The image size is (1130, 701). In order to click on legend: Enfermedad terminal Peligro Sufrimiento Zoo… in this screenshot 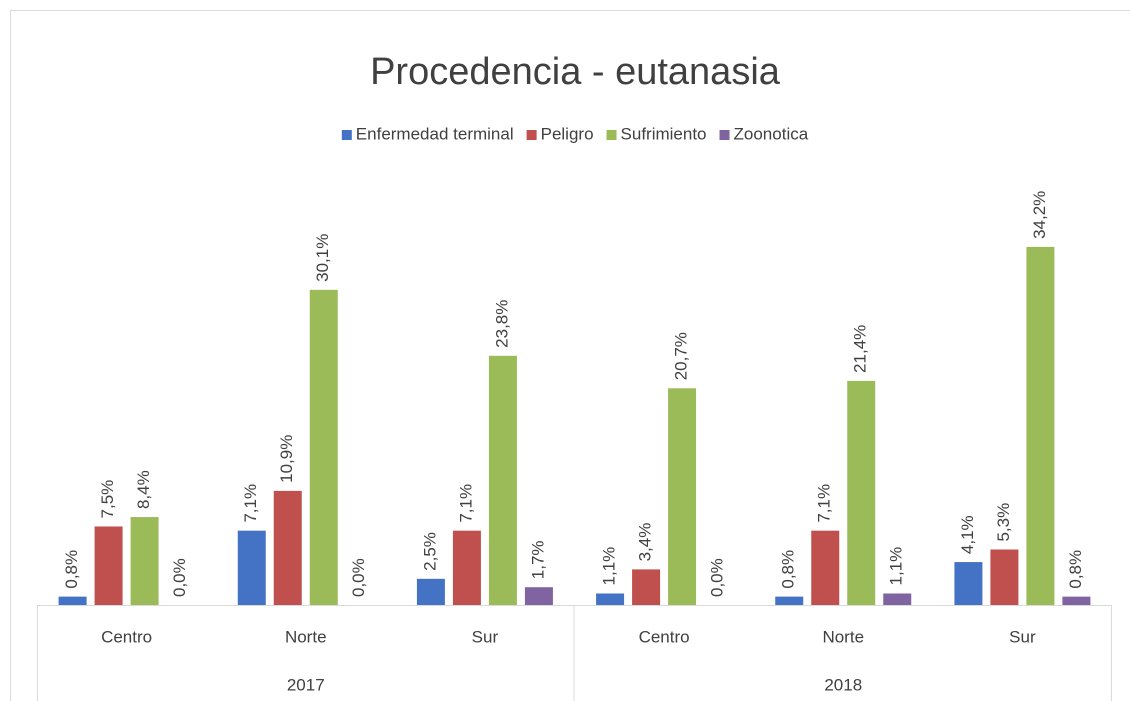, I will do `click(575, 133)`.